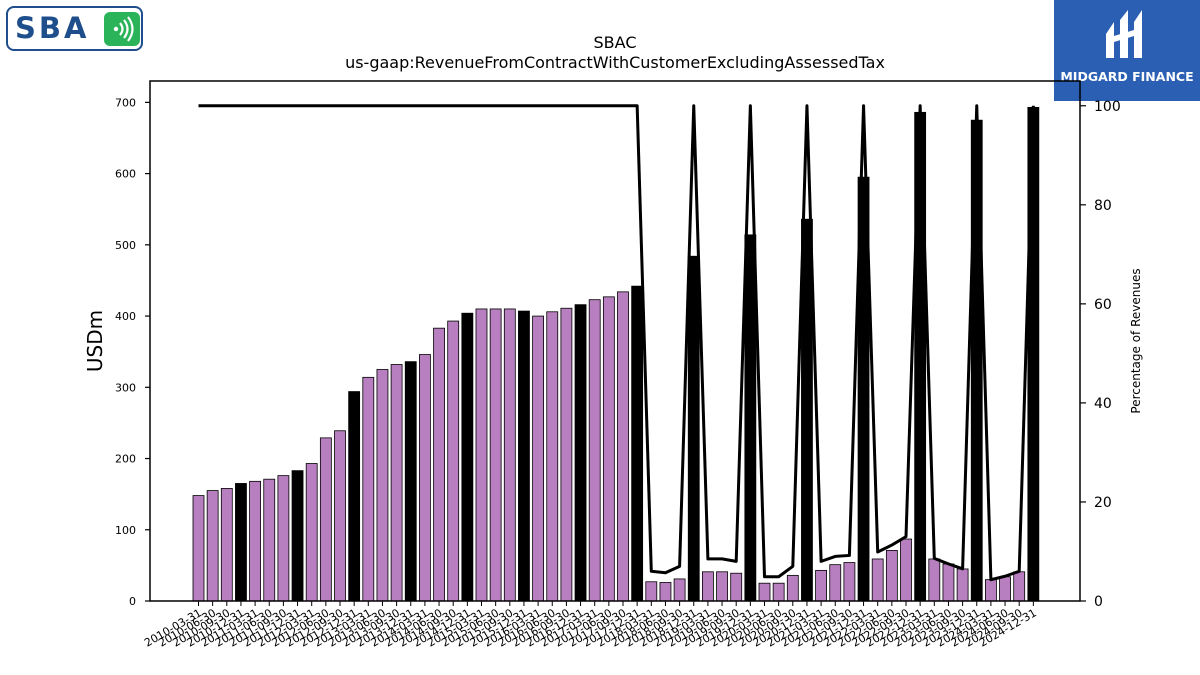 This screenshot has width=1200, height=675. What do you see at coordinates (1103, 503) in the screenshot?
I see `y2-tick-label: 20` at bounding box center [1103, 503].